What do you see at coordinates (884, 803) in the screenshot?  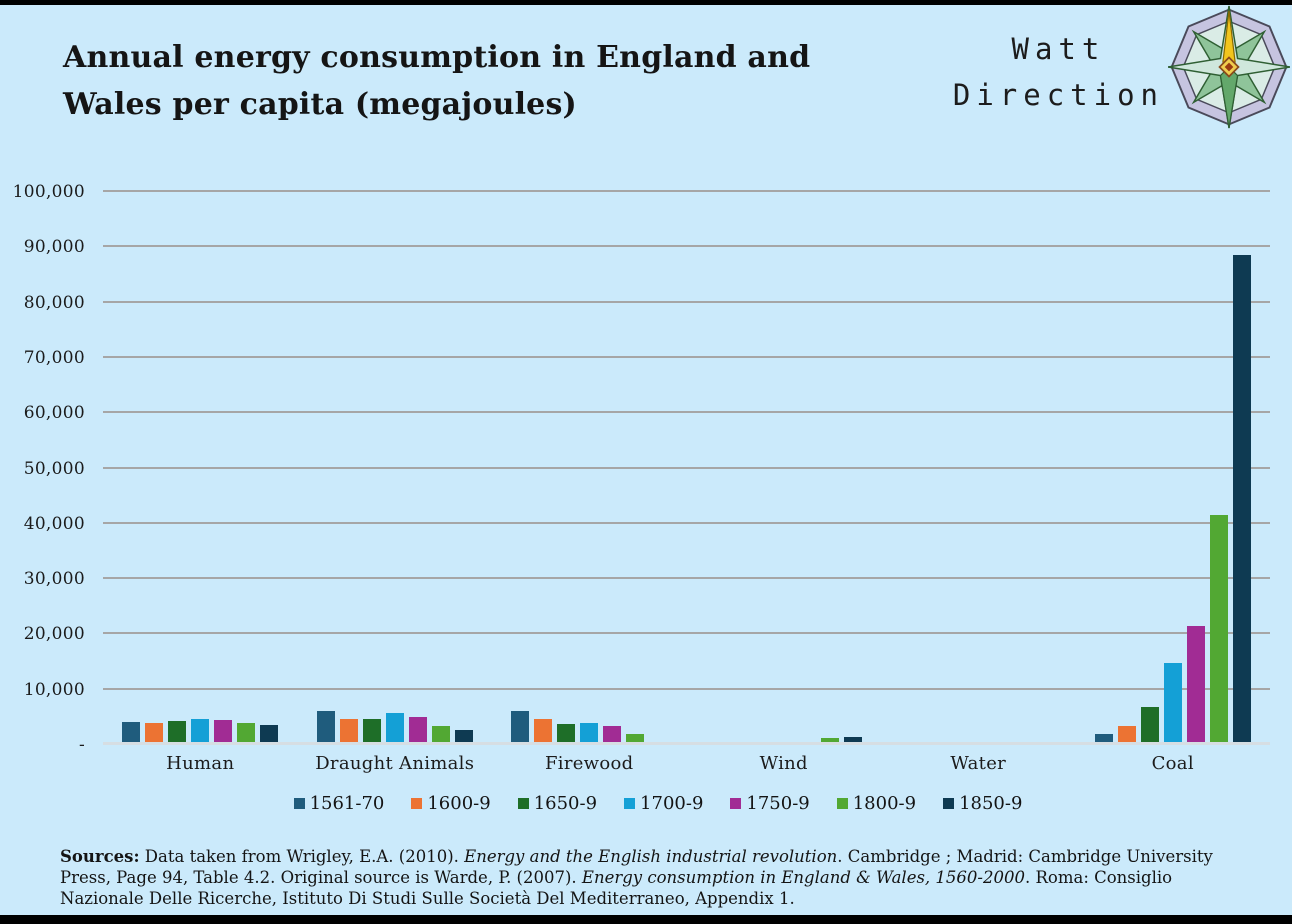 I see `legend-label: 1800-9` at bounding box center [884, 803].